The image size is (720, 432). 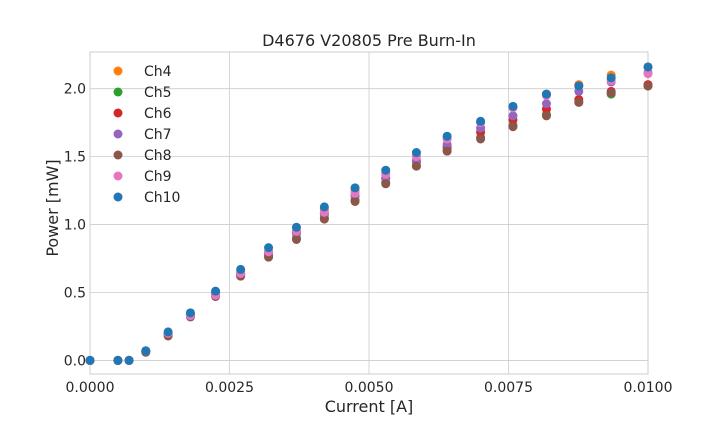 What do you see at coordinates (158, 135) in the screenshot?
I see `legend-label: Ch7` at bounding box center [158, 135].